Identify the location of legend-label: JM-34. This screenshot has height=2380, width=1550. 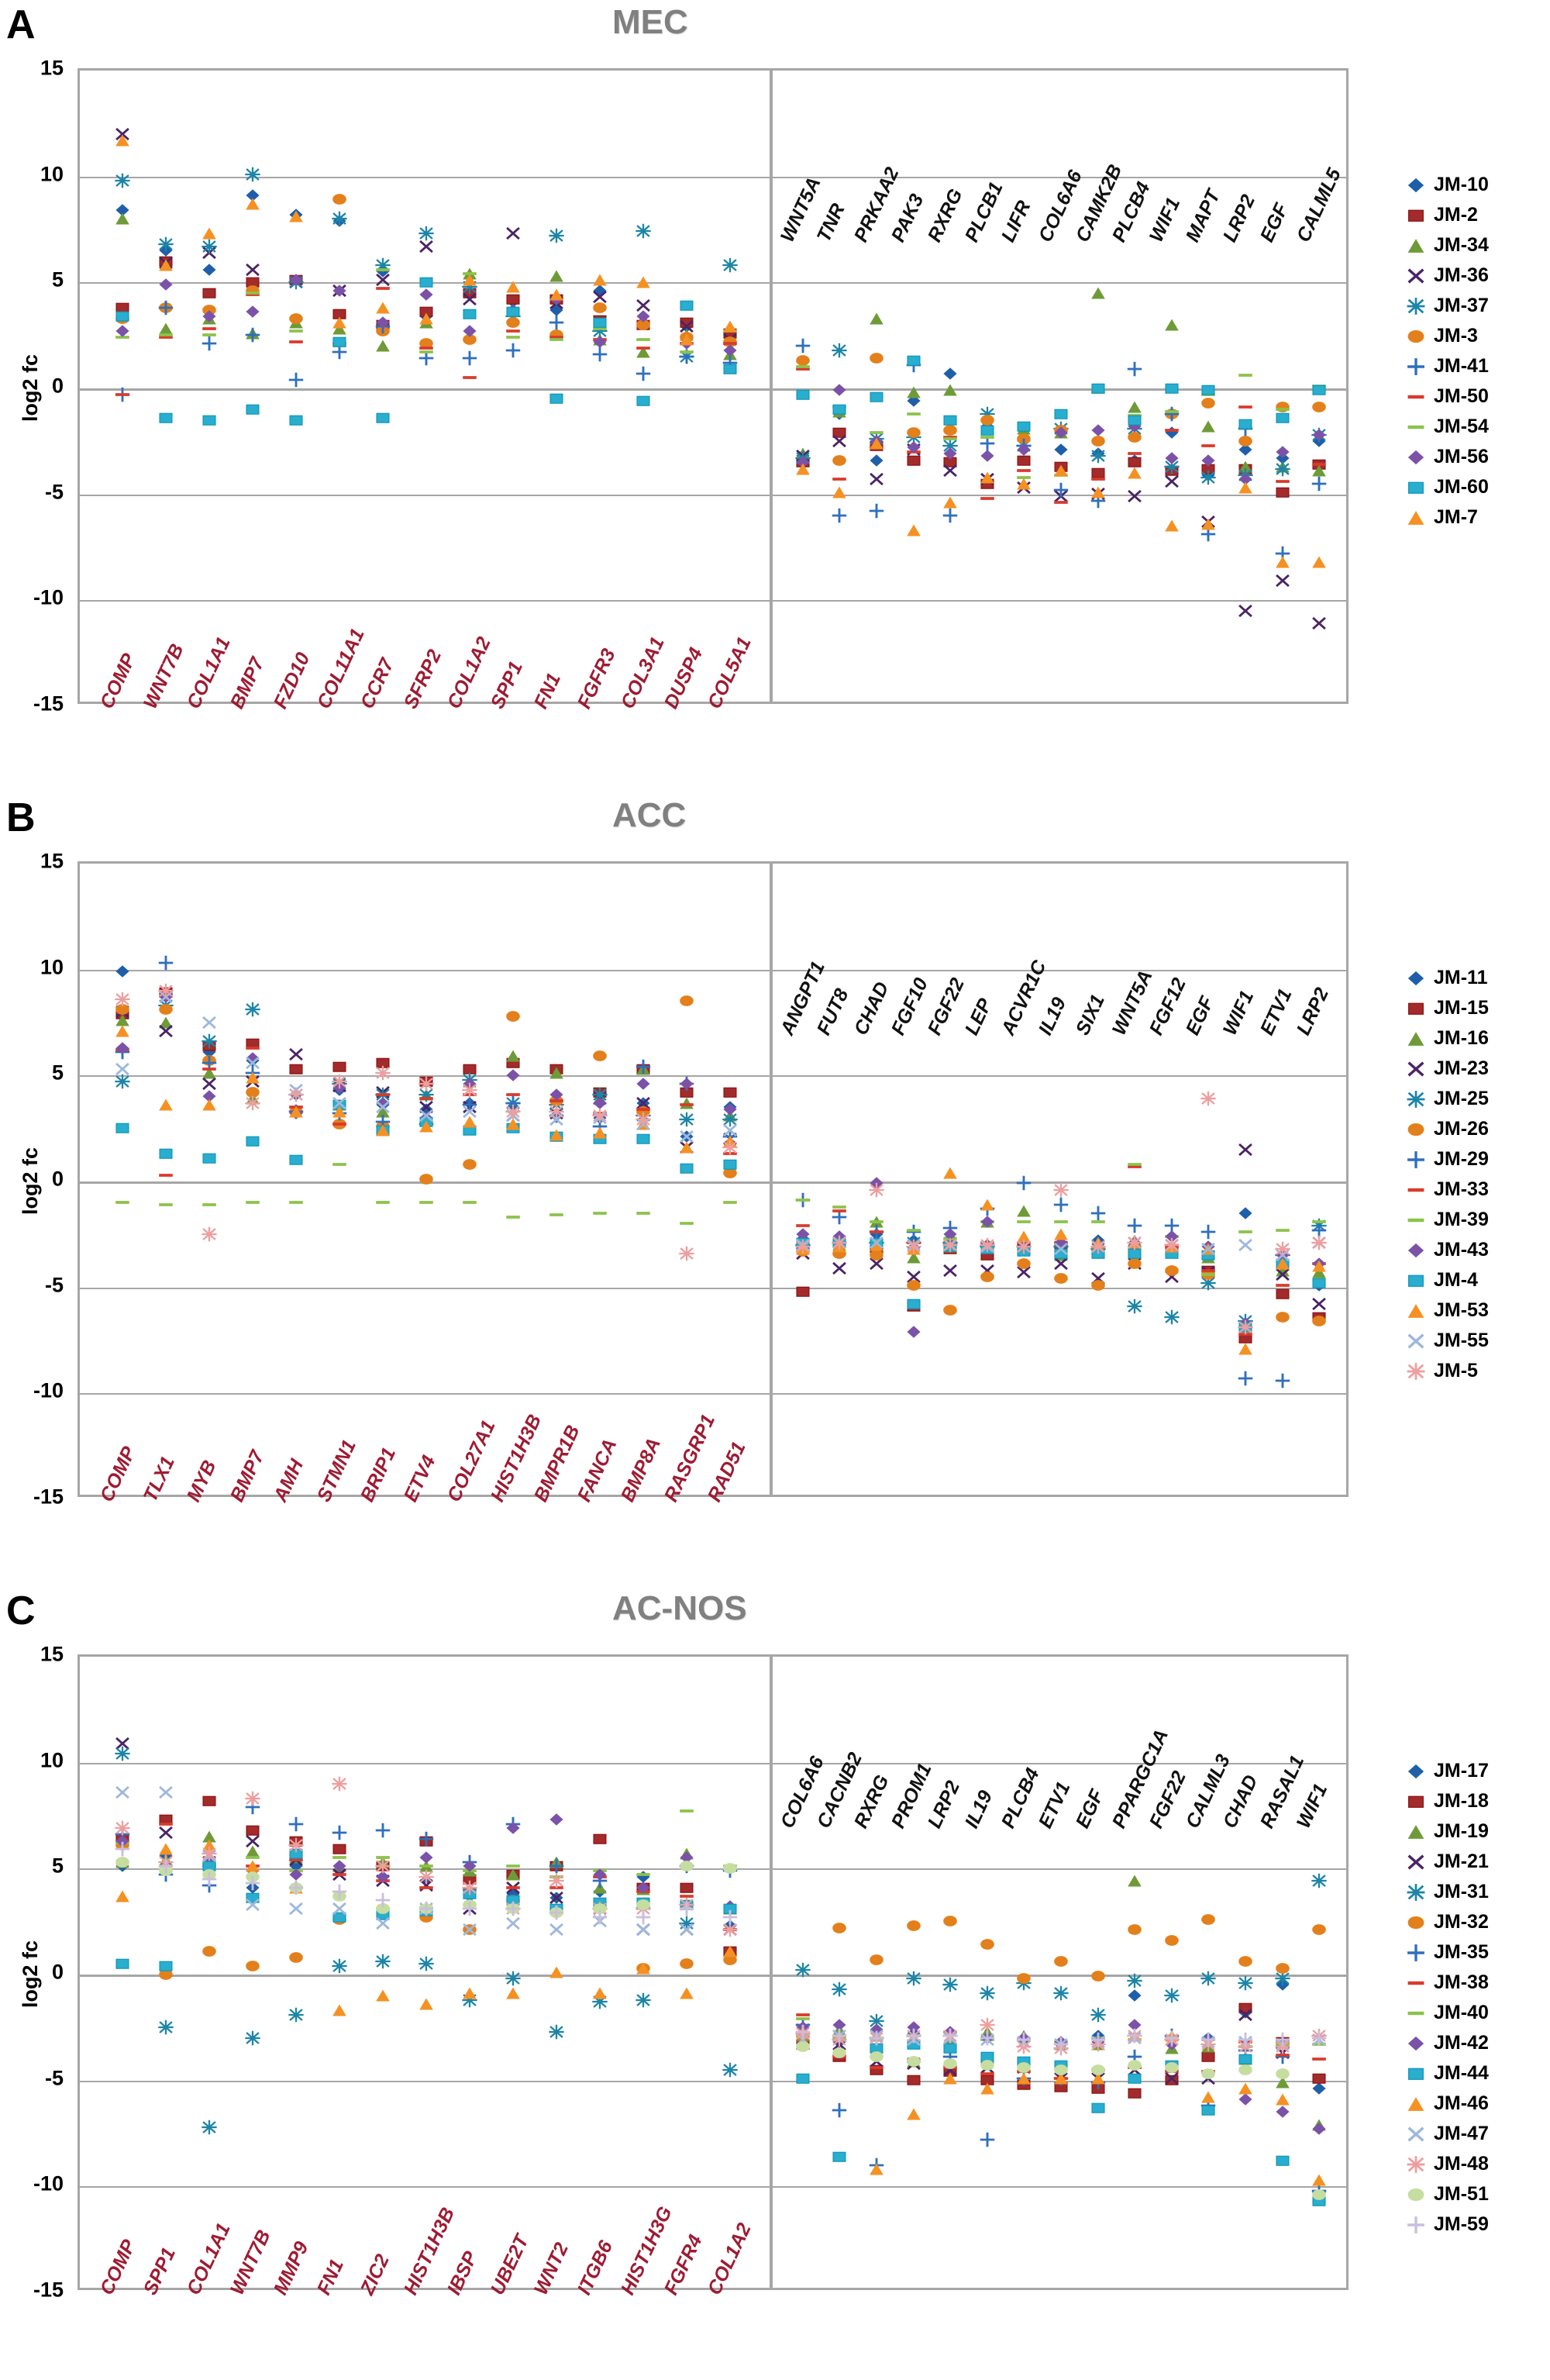
(1461, 245).